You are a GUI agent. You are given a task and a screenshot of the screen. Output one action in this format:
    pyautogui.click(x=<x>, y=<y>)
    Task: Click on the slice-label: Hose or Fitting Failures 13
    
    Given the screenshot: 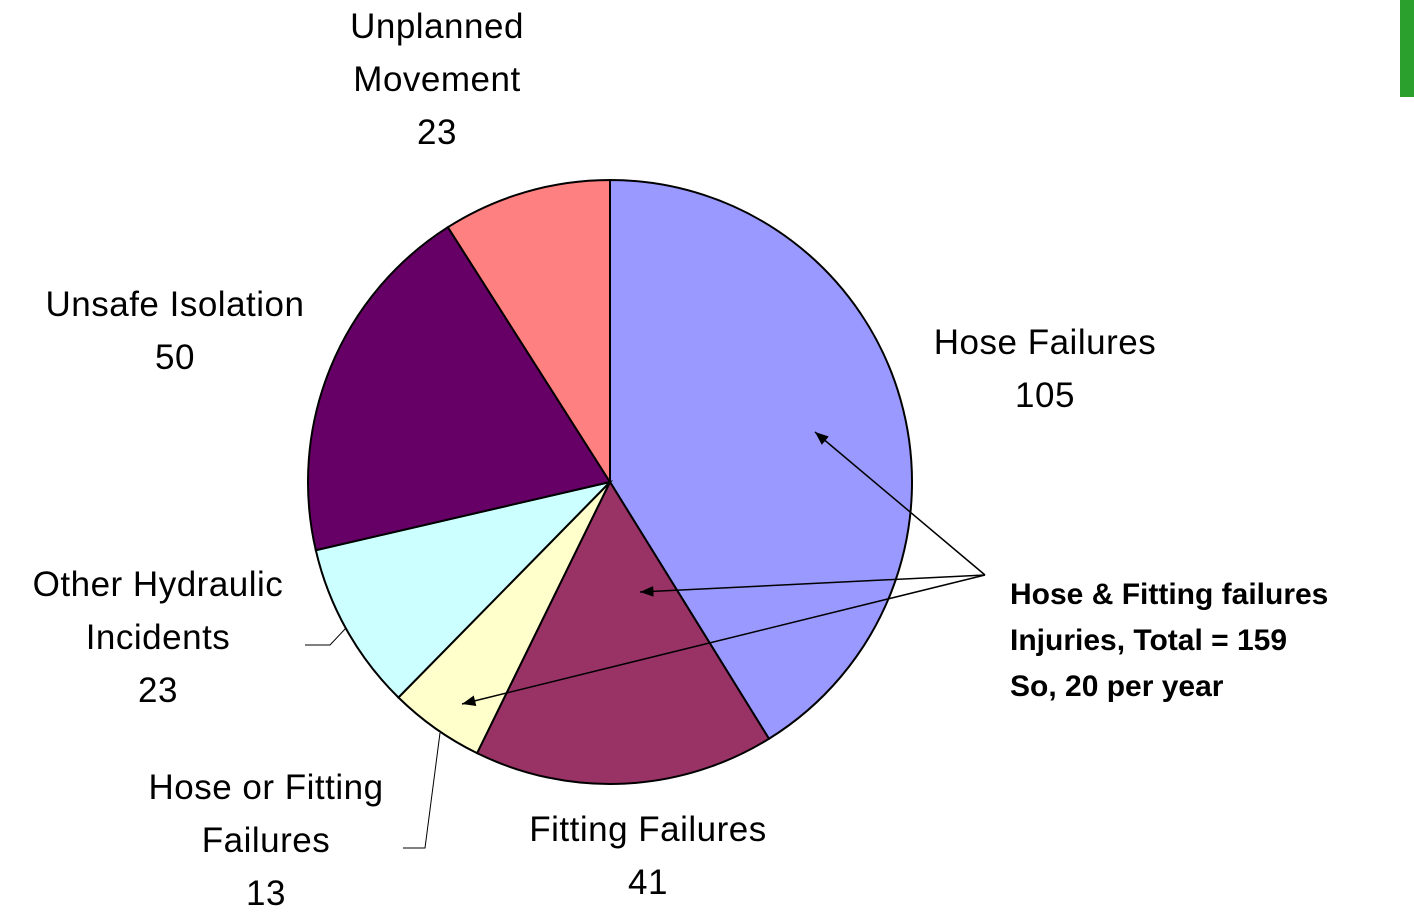 What is the action you would take?
    pyautogui.click(x=266, y=840)
    